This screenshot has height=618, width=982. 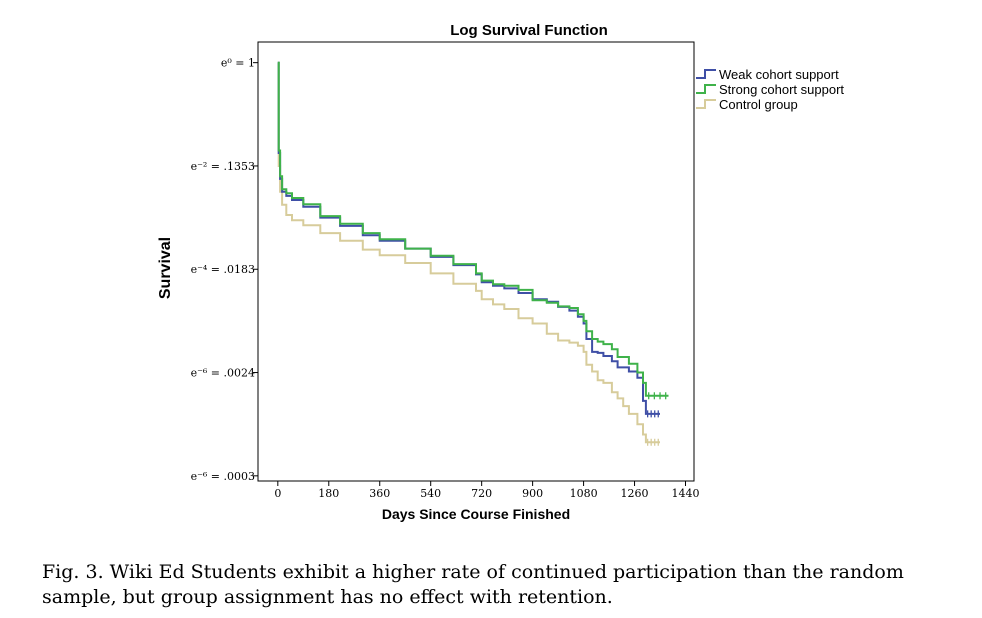 I want to click on x-tick-label: 1080, so click(x=584, y=493).